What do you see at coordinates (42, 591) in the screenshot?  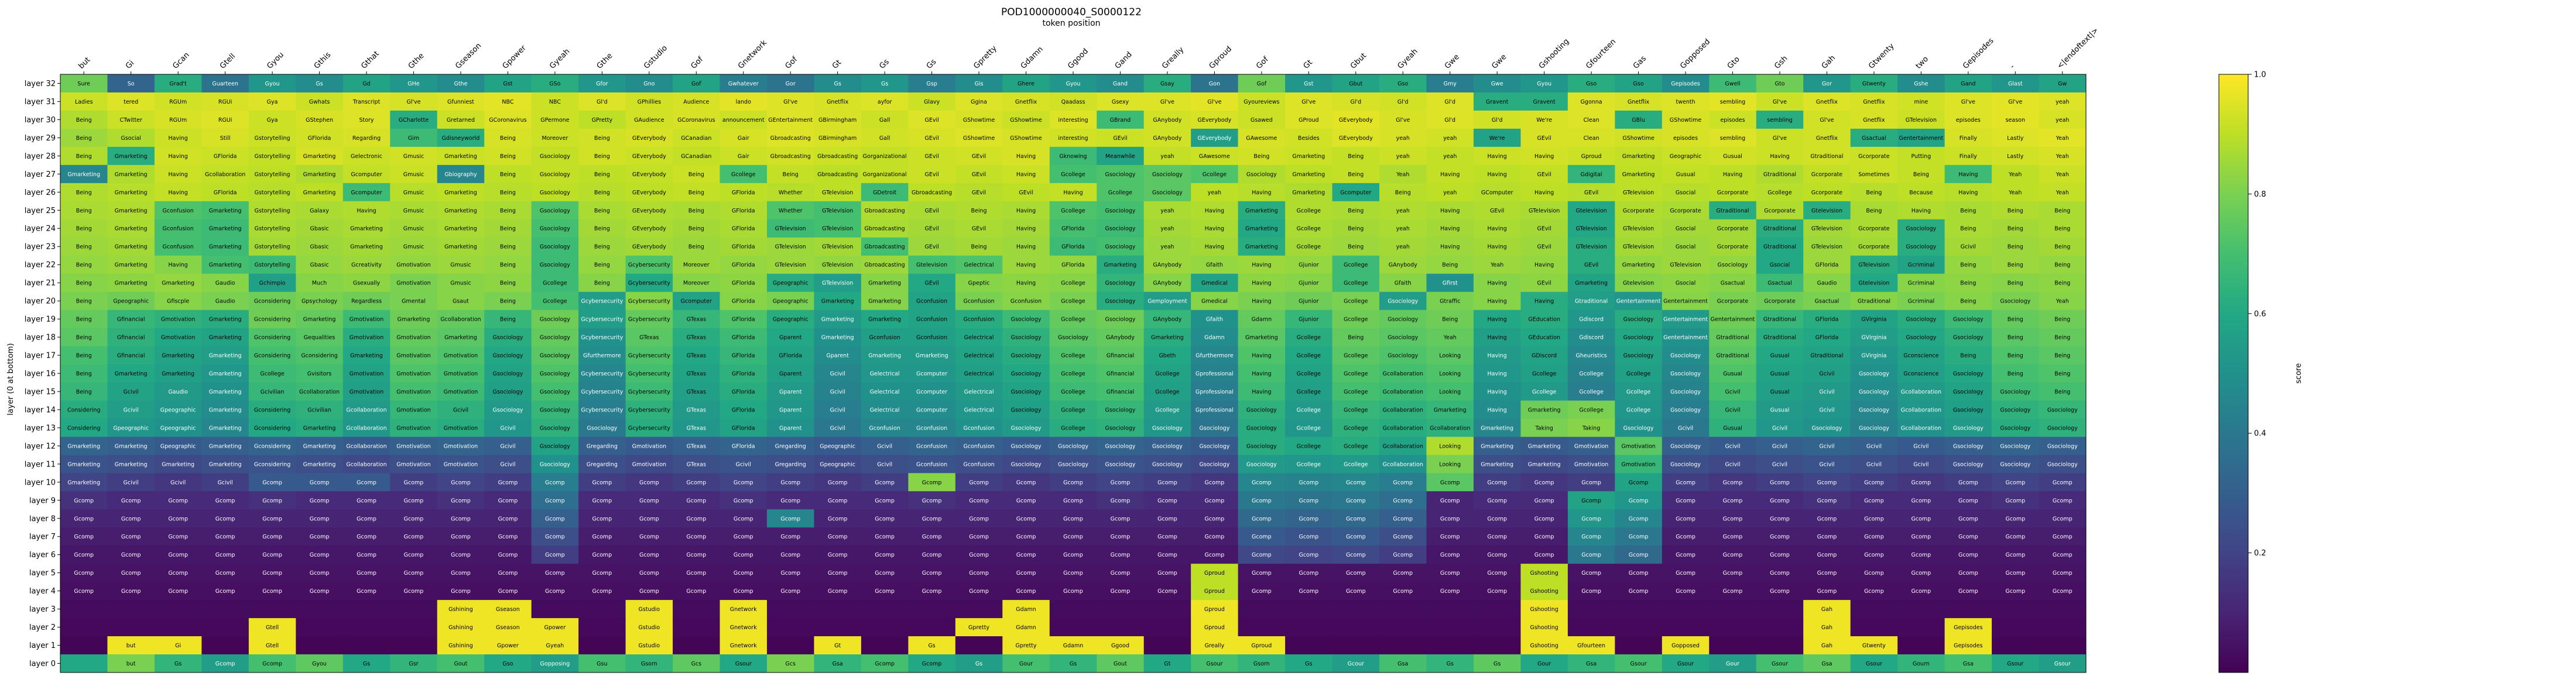 I see `y-tick-label: layer 4` at bounding box center [42, 591].